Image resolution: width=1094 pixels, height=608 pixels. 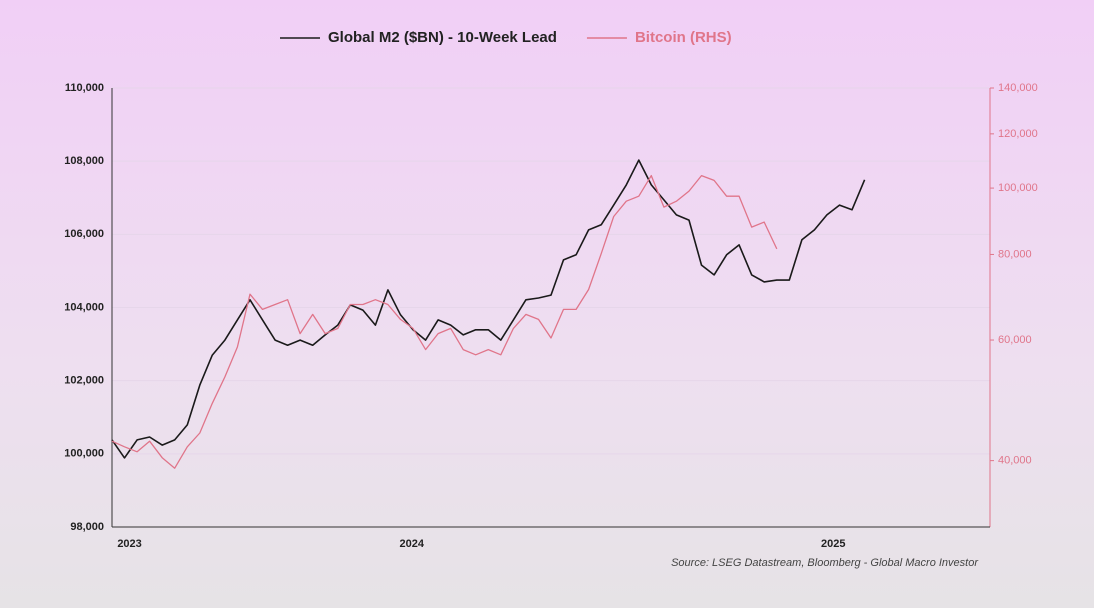 I want to click on y-tick-label: 100,000, so click(x=84, y=454).